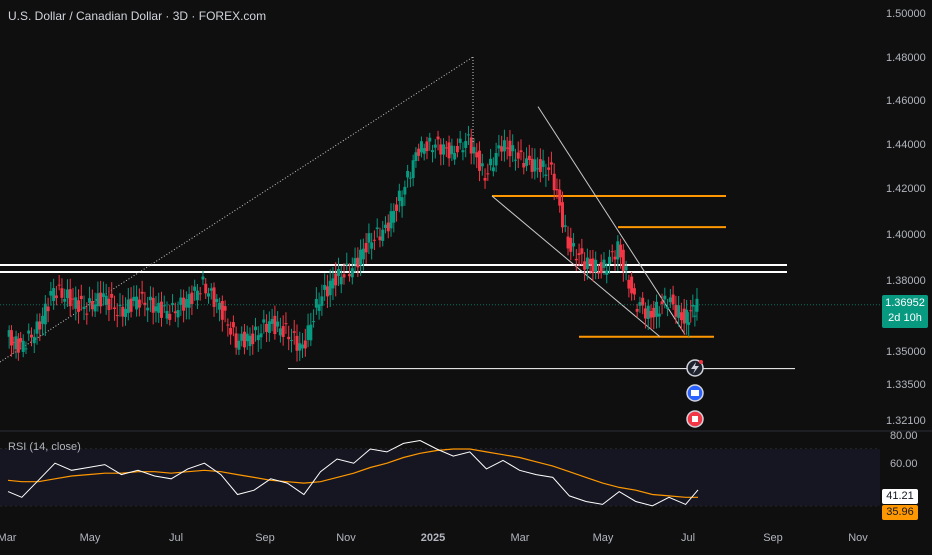 Image resolution: width=932 pixels, height=555 pixels. Describe the element at coordinates (905, 303) in the screenshot. I see `last-price-value: 1.36952` at that location.